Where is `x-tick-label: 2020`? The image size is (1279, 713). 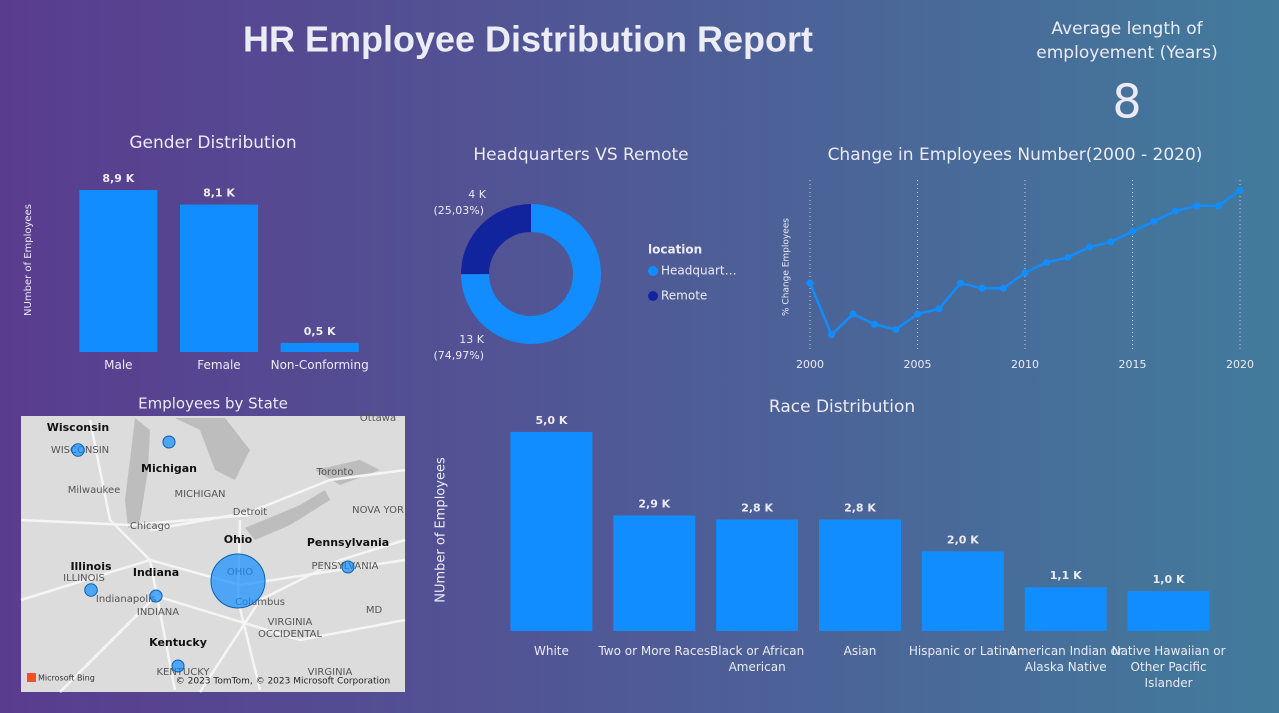
x-tick-label: 2020 is located at coordinates (1240, 364).